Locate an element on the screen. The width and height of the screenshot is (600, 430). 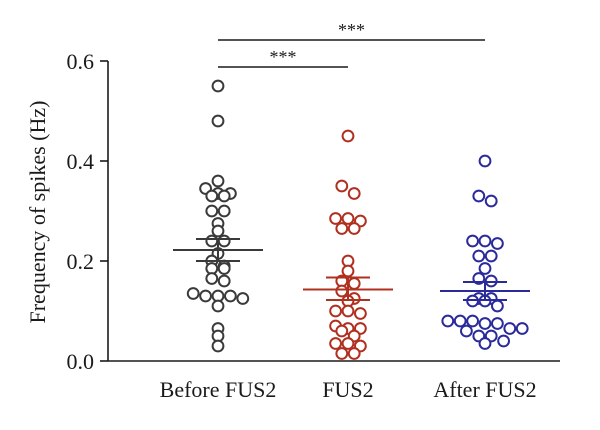
x-category-label: After FUS2 is located at coordinates (484, 389).